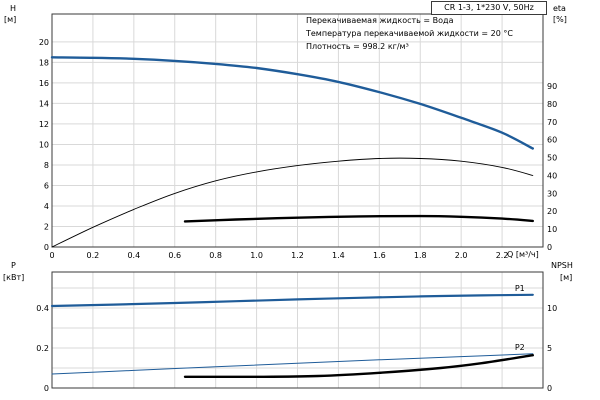 The width and height of the screenshot is (600, 400). What do you see at coordinates (44, 124) in the screenshot?
I see `left-tick-label: 12` at bounding box center [44, 124].